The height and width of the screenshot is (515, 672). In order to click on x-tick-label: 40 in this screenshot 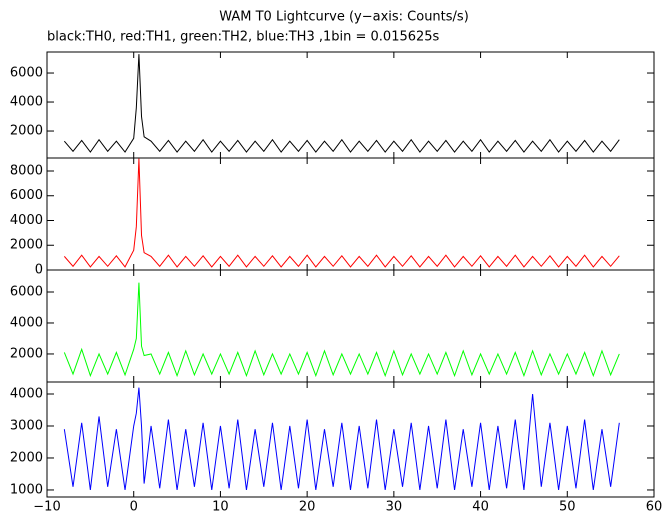, I will do `click(480, 507)`.